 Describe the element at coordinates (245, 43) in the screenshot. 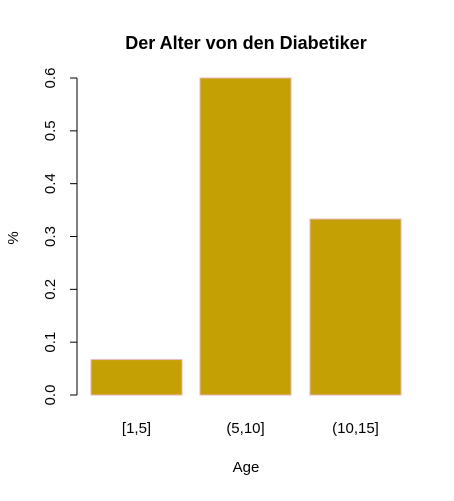

I see `chart-title: Der Alter von den Diabetiker` at that location.